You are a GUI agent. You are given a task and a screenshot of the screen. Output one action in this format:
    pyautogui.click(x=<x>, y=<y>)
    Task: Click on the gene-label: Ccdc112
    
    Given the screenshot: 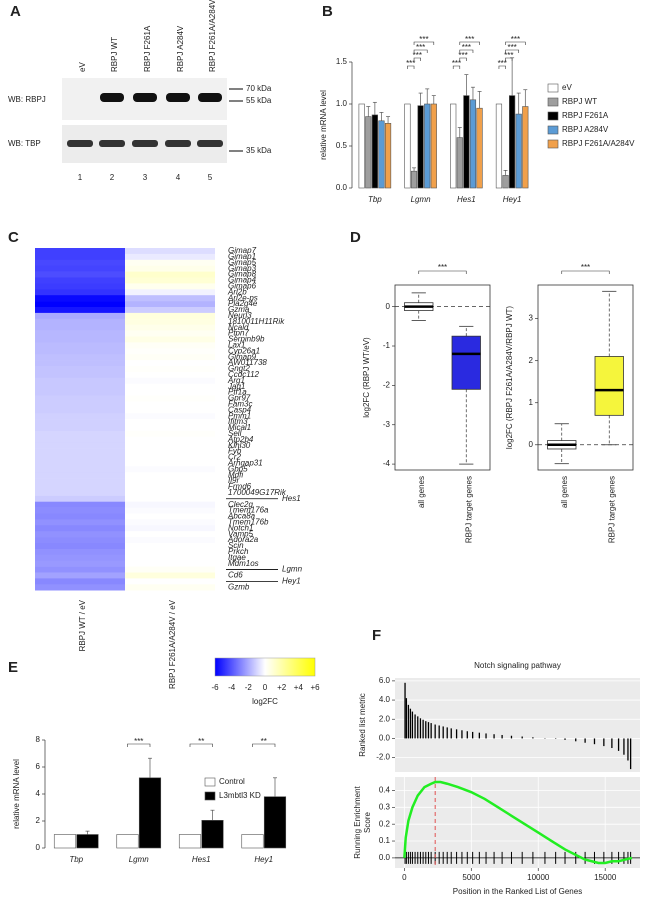 What is the action you would take?
    pyautogui.click(x=244, y=374)
    